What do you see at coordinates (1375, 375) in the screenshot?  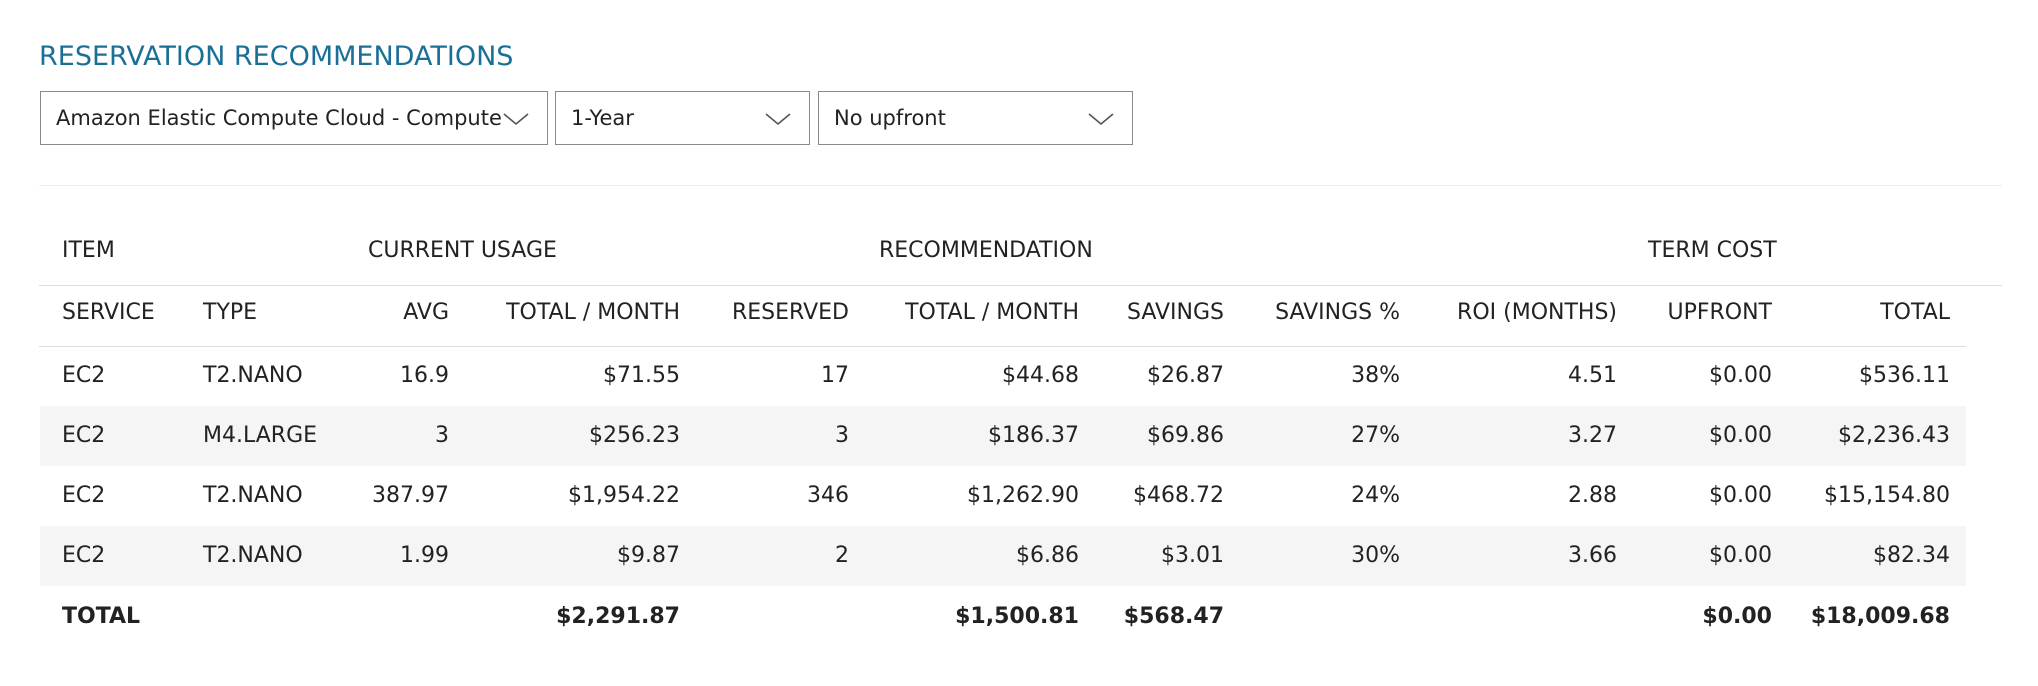 I see `table-cell: 38%` at bounding box center [1375, 375].